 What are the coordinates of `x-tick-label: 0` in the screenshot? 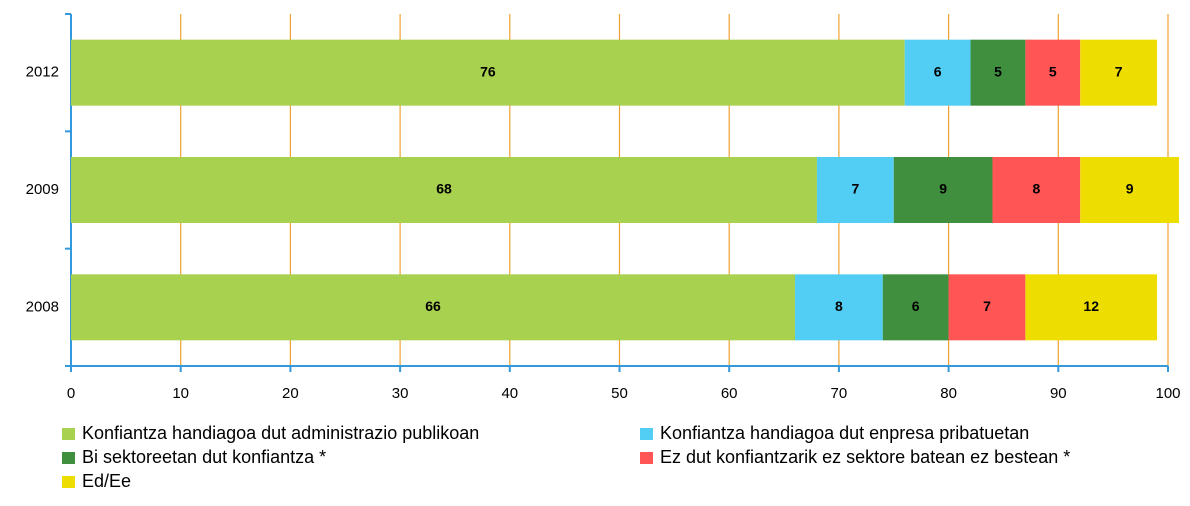 It's located at (71, 393).